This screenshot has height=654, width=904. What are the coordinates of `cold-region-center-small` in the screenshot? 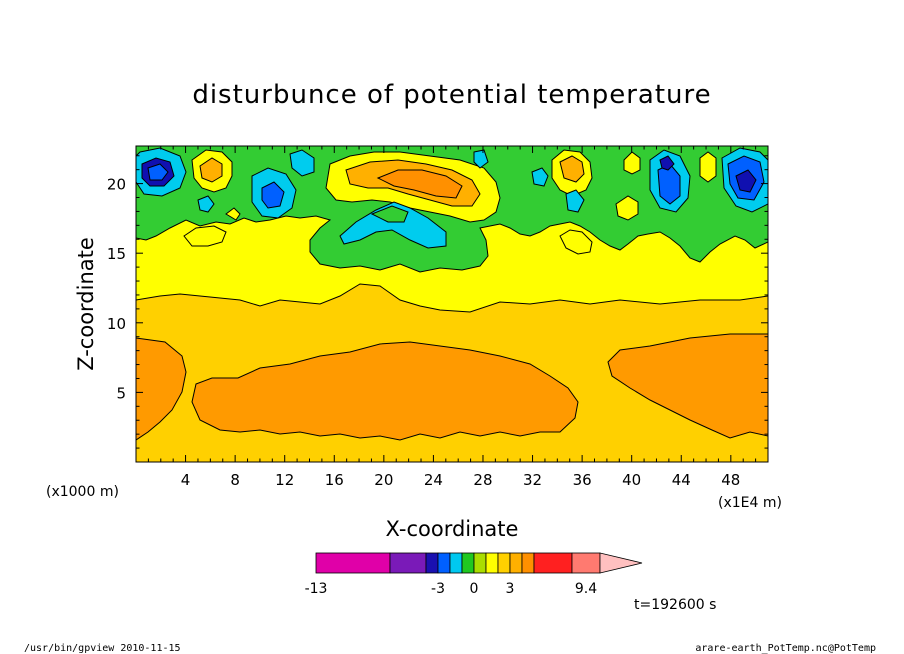 It's located at (481, 159).